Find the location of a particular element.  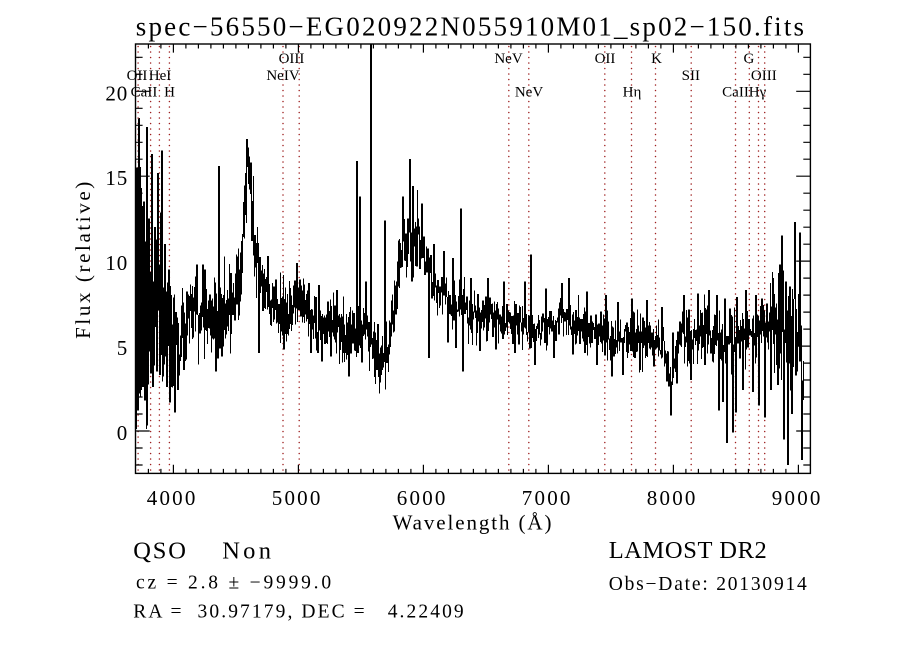

svg-text: 6000 is located at coordinates (422, 498).